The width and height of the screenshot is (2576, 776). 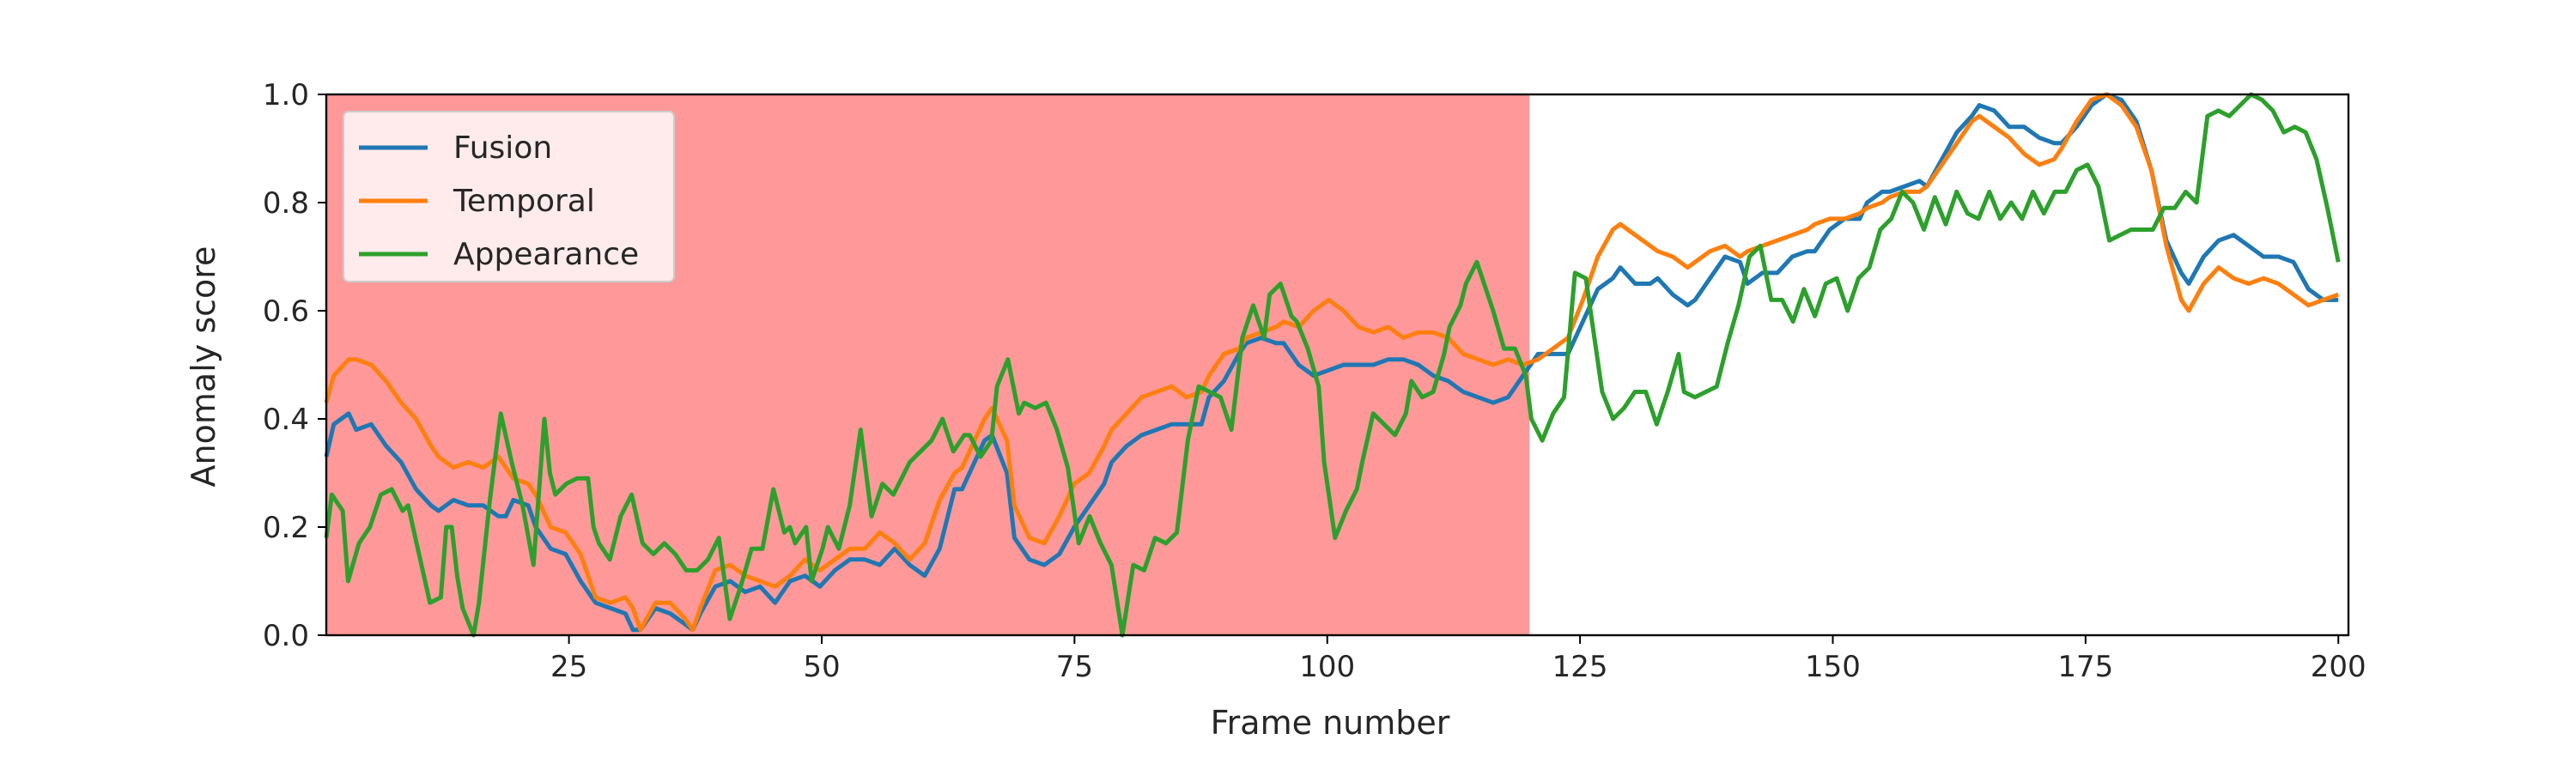 What do you see at coordinates (286, 204) in the screenshot?
I see `y-tick-label: 0.8` at bounding box center [286, 204].